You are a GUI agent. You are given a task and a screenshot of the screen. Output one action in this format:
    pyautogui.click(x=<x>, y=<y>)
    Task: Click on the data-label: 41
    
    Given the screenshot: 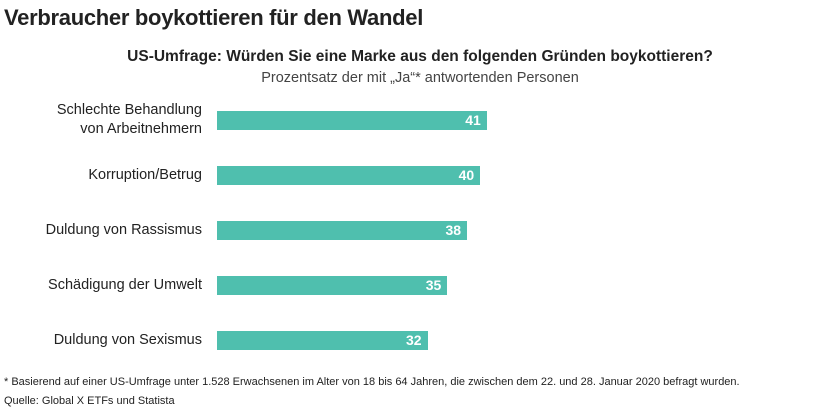 What is the action you would take?
    pyautogui.click(x=473, y=120)
    